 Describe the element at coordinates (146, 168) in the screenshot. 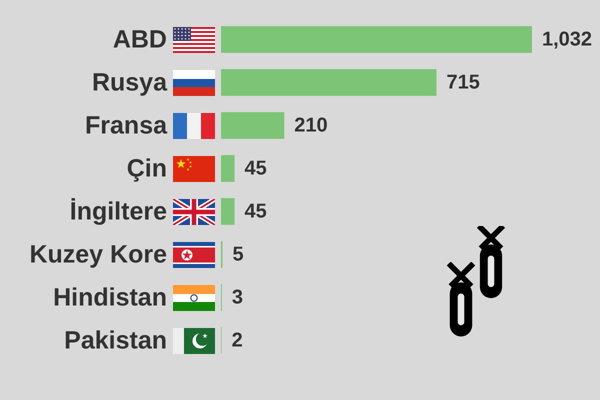

I see `y-tick-label: Çin` at that location.